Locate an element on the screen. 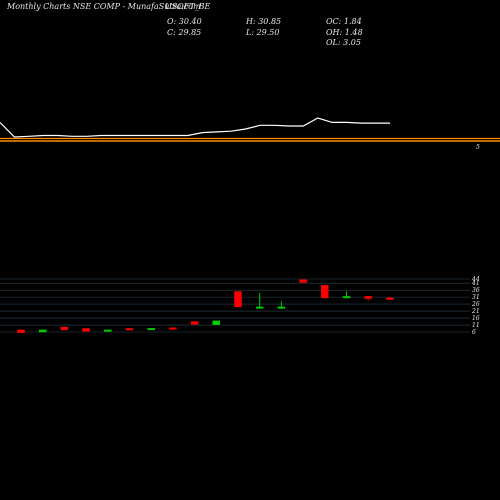  y-tick-label: 16 is located at coordinates (476, 318).